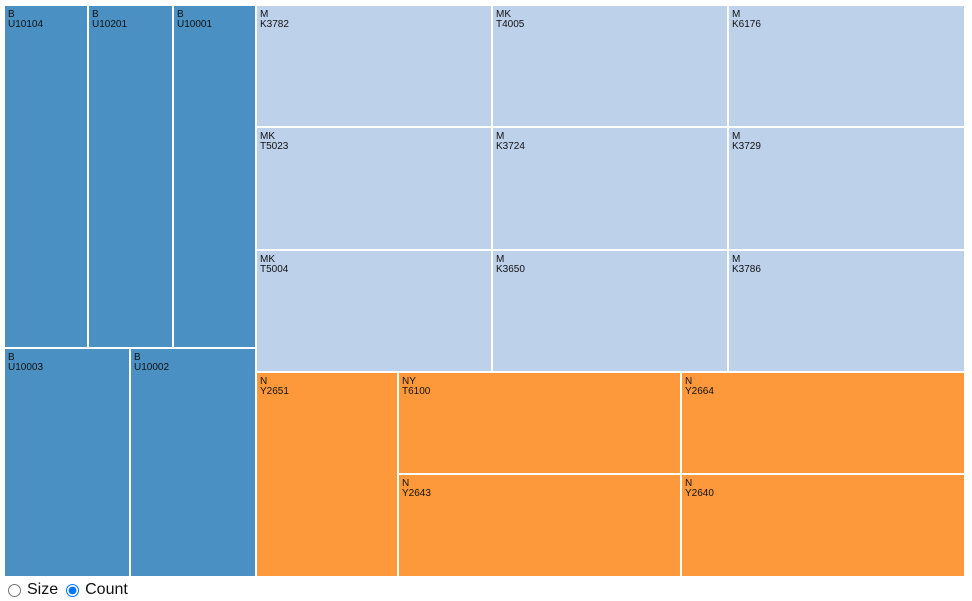 This screenshot has width=972, height=601. What do you see at coordinates (195, 24) in the screenshot?
I see `cell-id-label: U10001` at bounding box center [195, 24].